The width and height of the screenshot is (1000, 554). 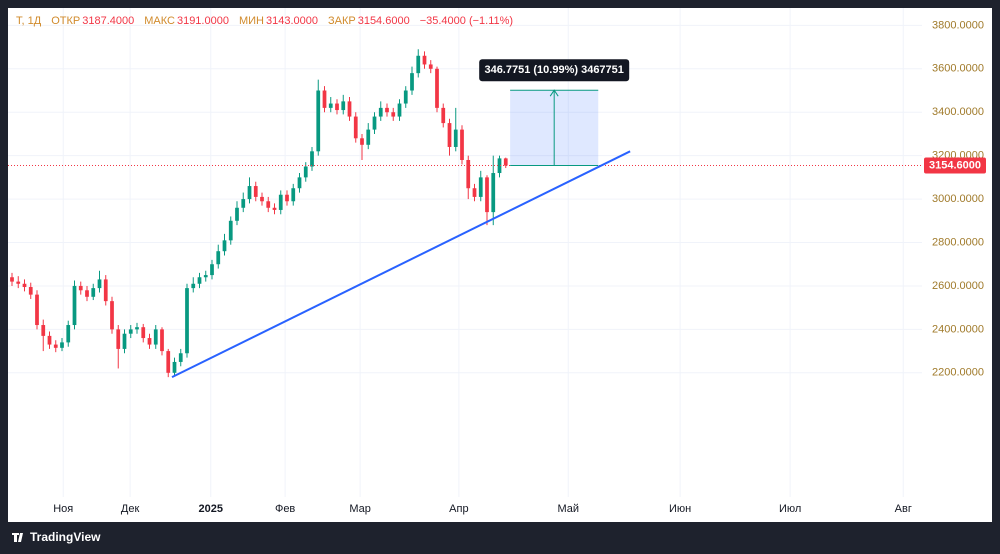 I want to click on x-tick-label: Авг, so click(x=903, y=509).